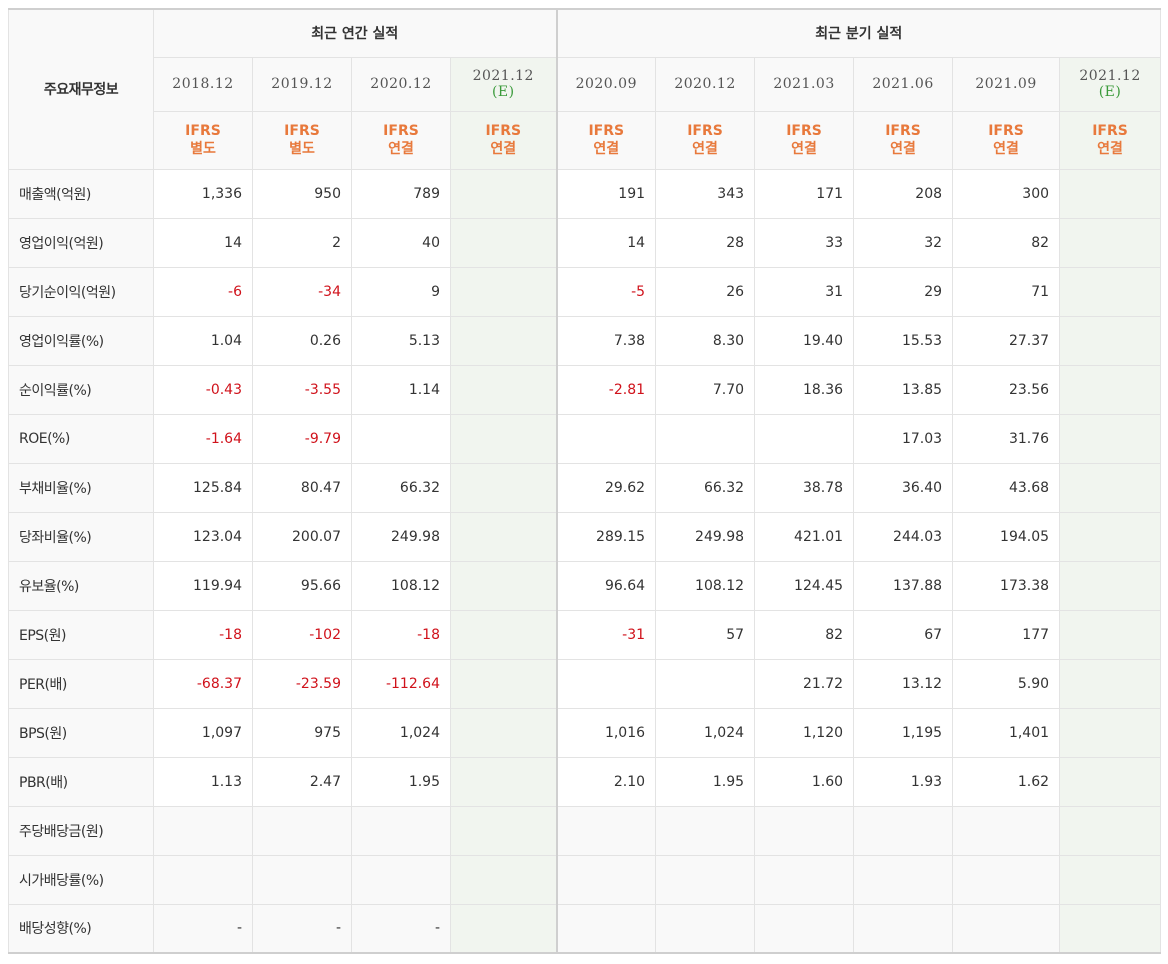  Describe the element at coordinates (81, 732) in the screenshot. I see `row-label: BPS(원)` at that location.